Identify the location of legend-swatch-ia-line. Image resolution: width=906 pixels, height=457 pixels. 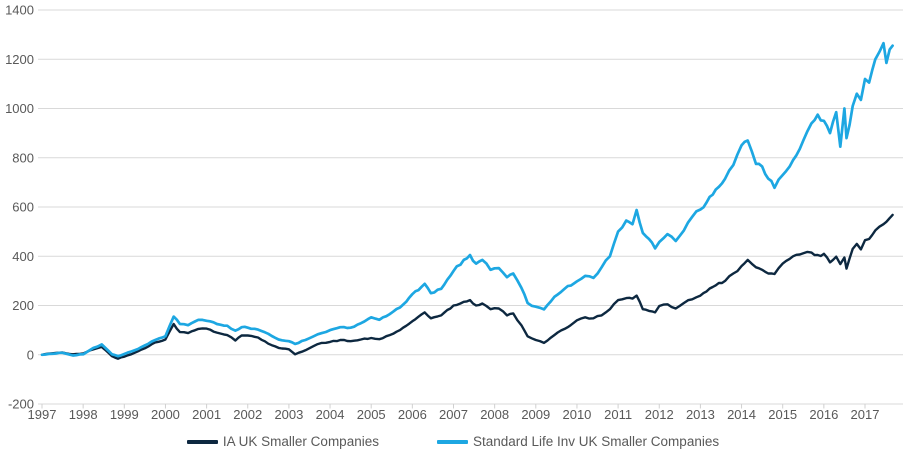
(202, 441).